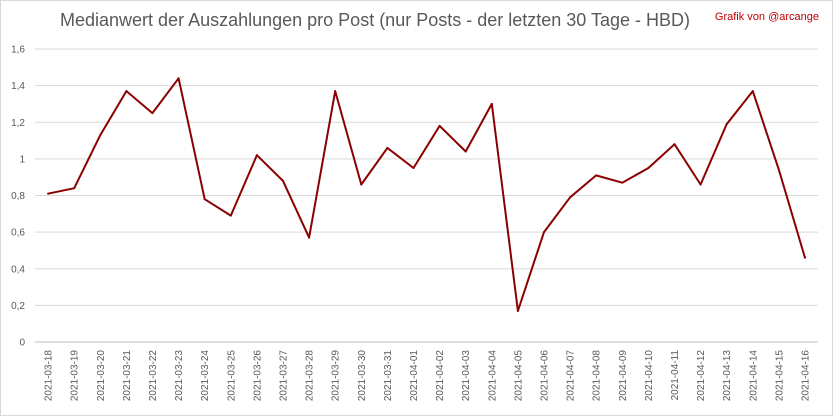 This screenshot has width=833, height=416. I want to click on x-tick-label: 2021-04-14, so click(753, 376).